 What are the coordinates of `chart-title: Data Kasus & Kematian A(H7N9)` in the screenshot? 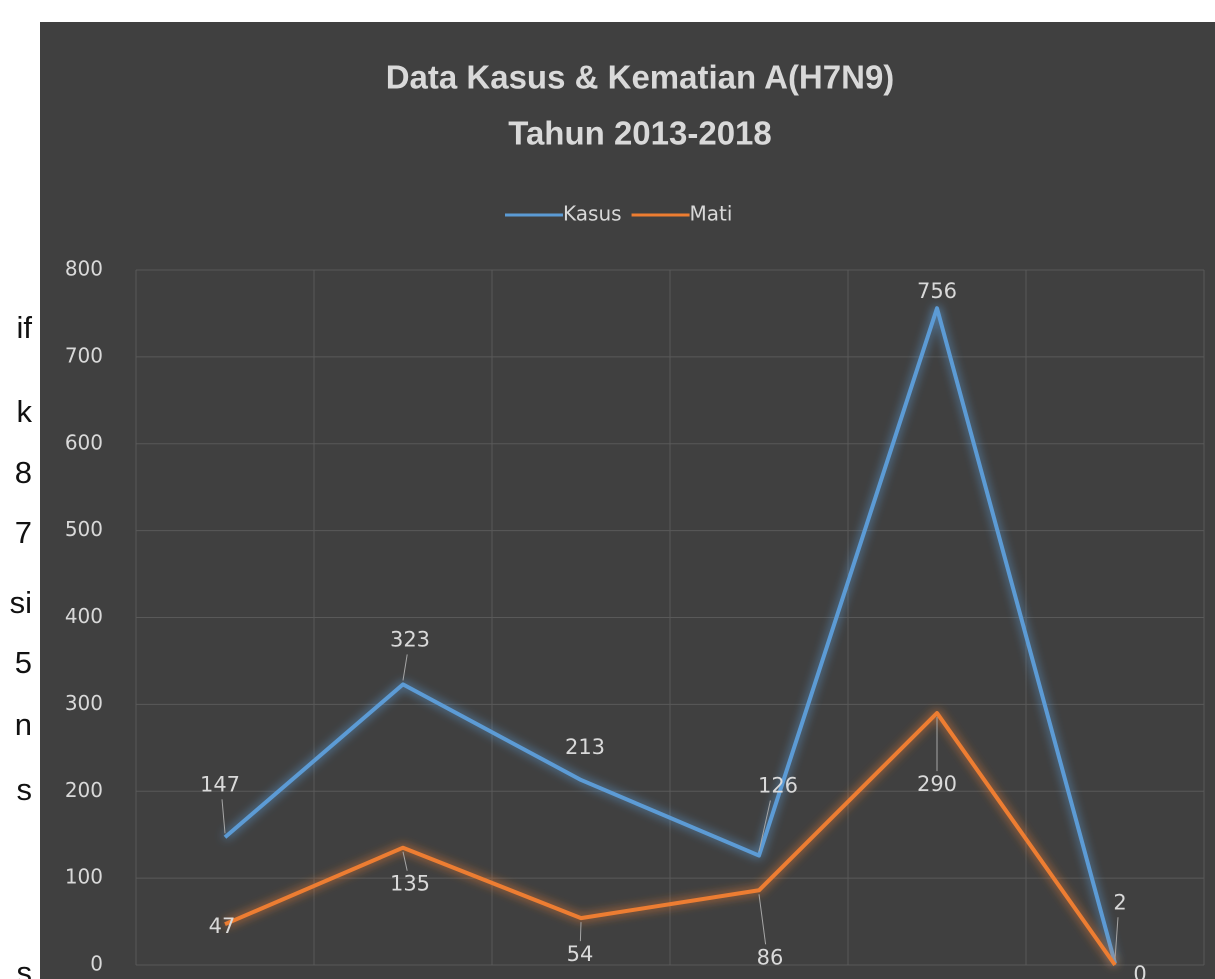 It's located at (640, 77).